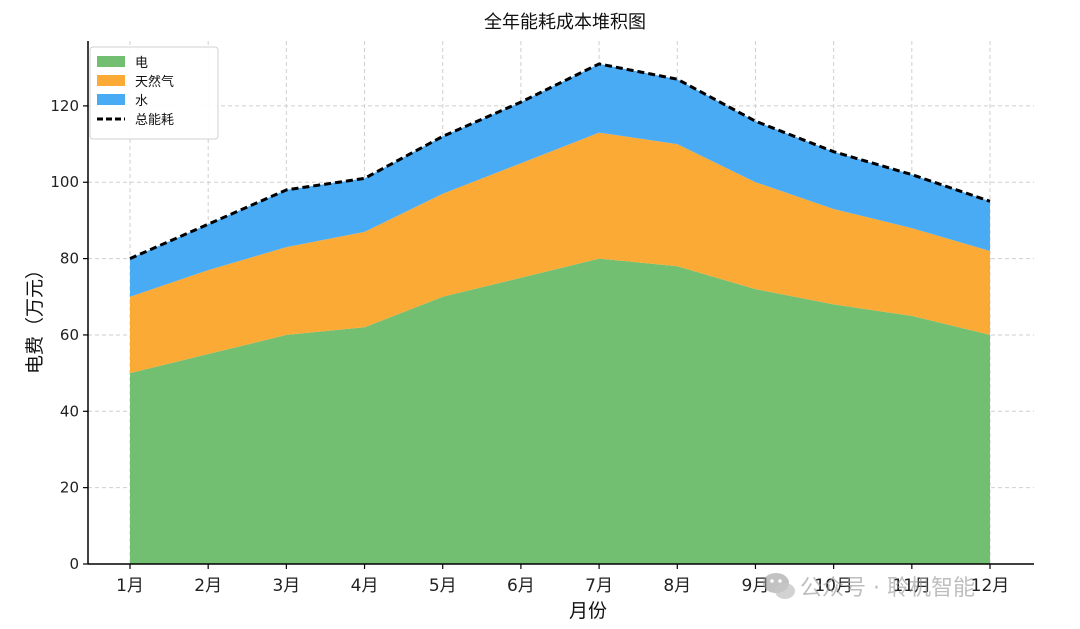  Describe the element at coordinates (833, 586) in the screenshot. I see `x-tick-label: 10月` at that location.